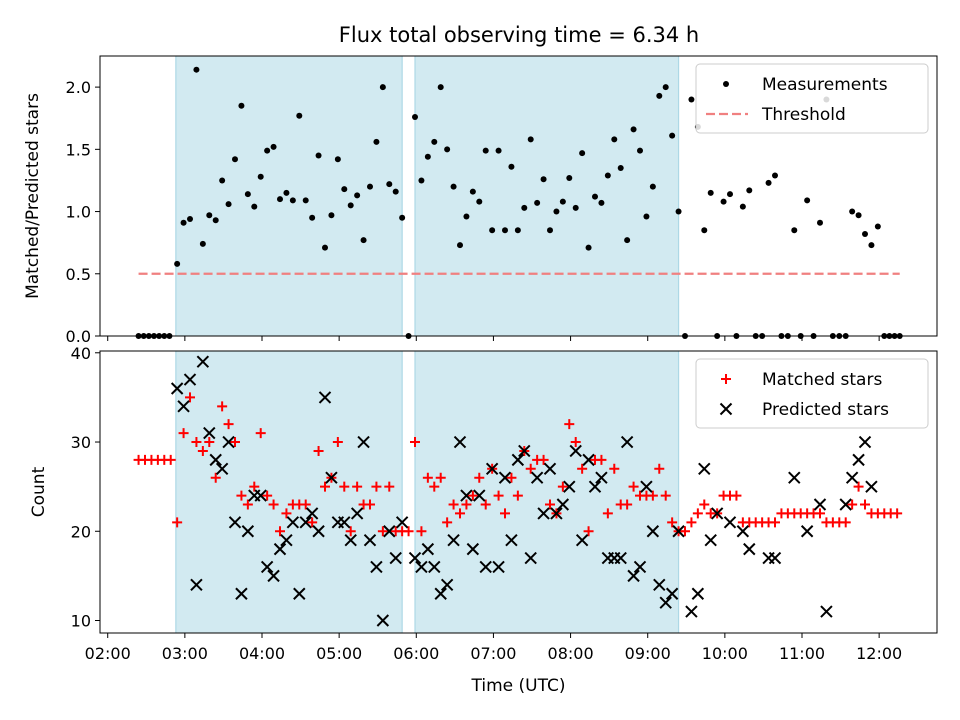 The width and height of the screenshot is (960, 720). Describe the element at coordinates (812, 98) in the screenshot. I see `top-legend: Measurements Threshold` at that location.